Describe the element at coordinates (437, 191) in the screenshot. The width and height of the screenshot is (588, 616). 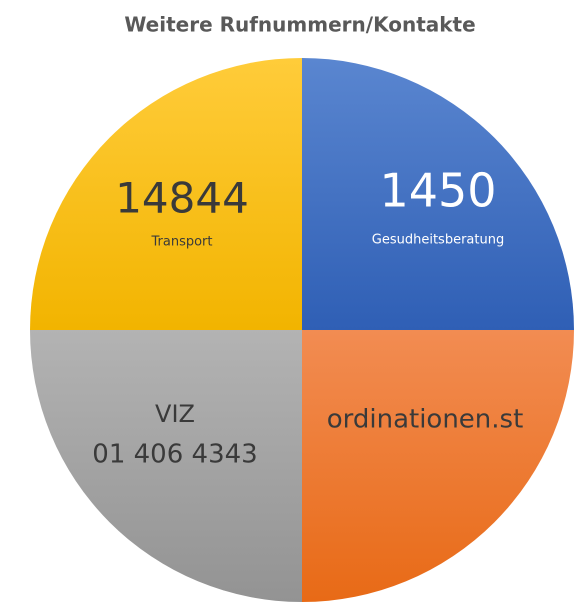
I see `segment-number: 1450` at that location.